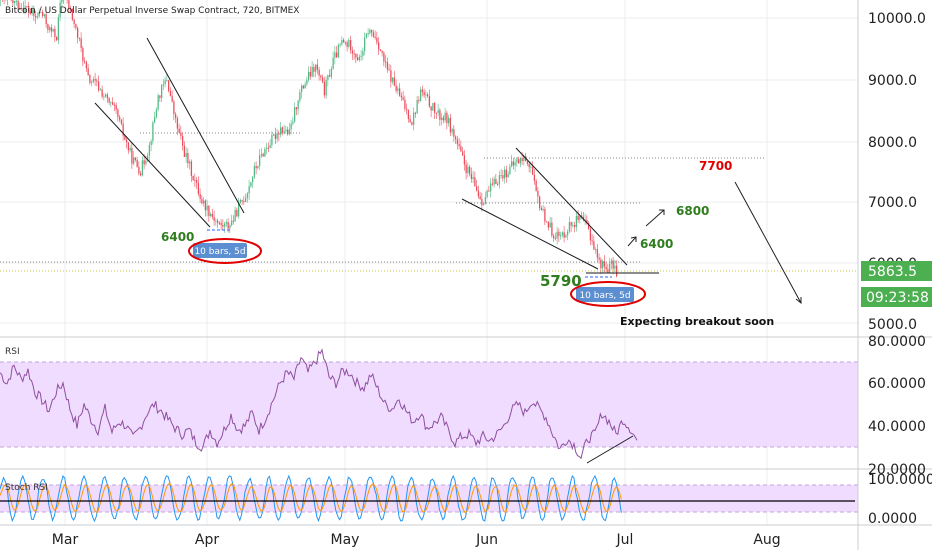 Image resolution: width=932 pixels, height=550 pixels. What do you see at coordinates (892, 203) in the screenshot?
I see `y-tick-7000: 7000.0` at bounding box center [892, 203].